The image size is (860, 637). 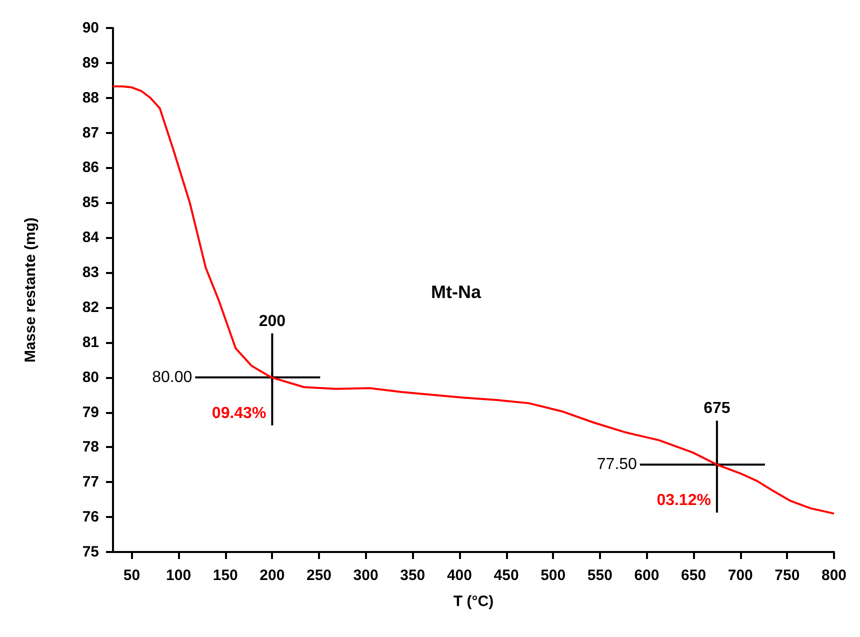 I want to click on y-axis-title: Masse restante (mg), so click(x=30, y=290).